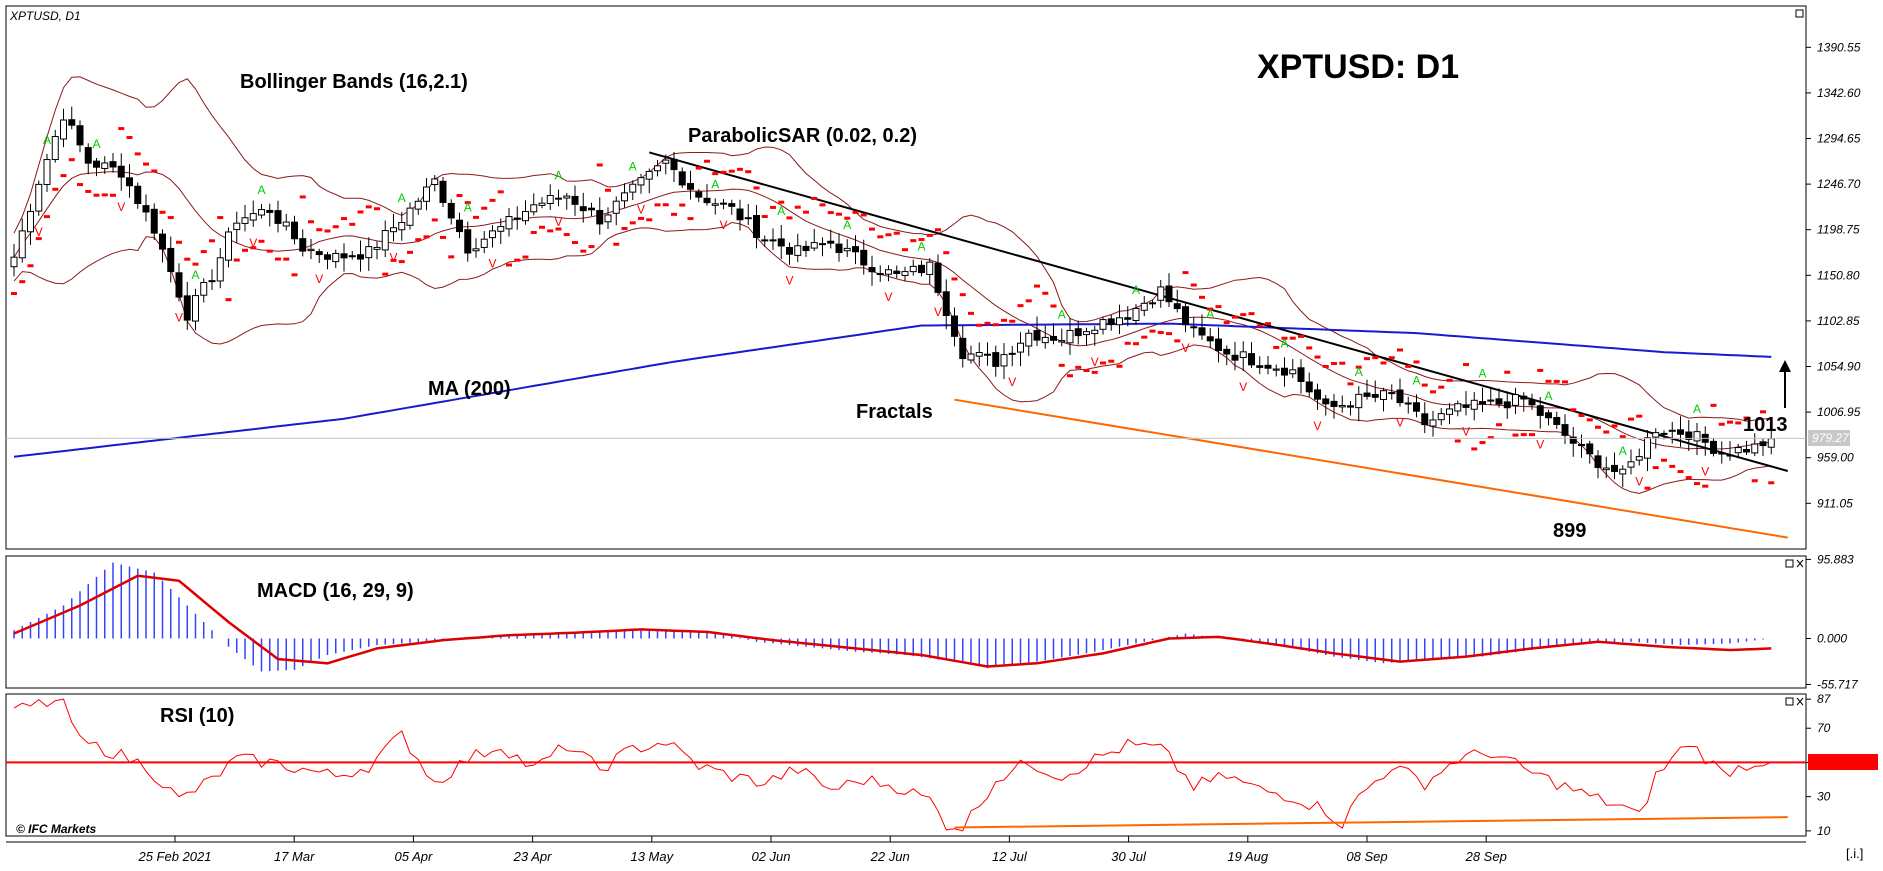  What do you see at coordinates (1794, 701) in the screenshot?
I see `rsi-window-controls-icon` at bounding box center [1794, 701].